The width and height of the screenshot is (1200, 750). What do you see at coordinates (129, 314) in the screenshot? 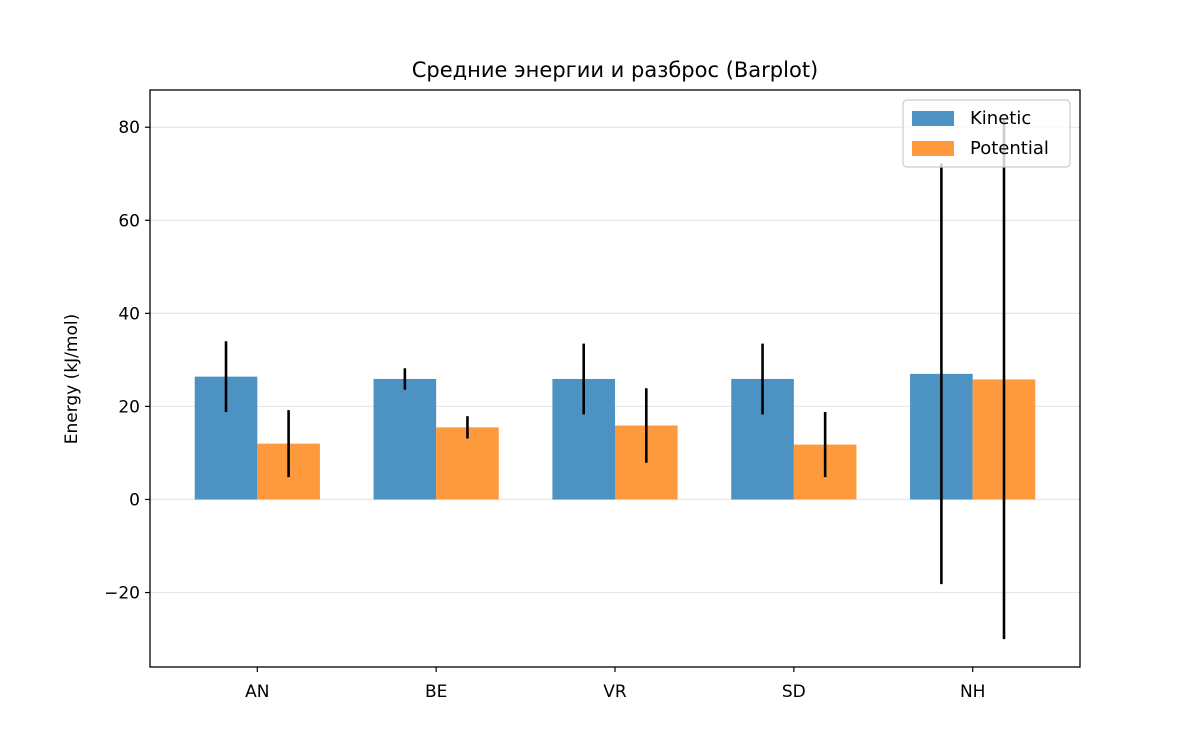
I see `y-tick-label: 40` at bounding box center [129, 314].